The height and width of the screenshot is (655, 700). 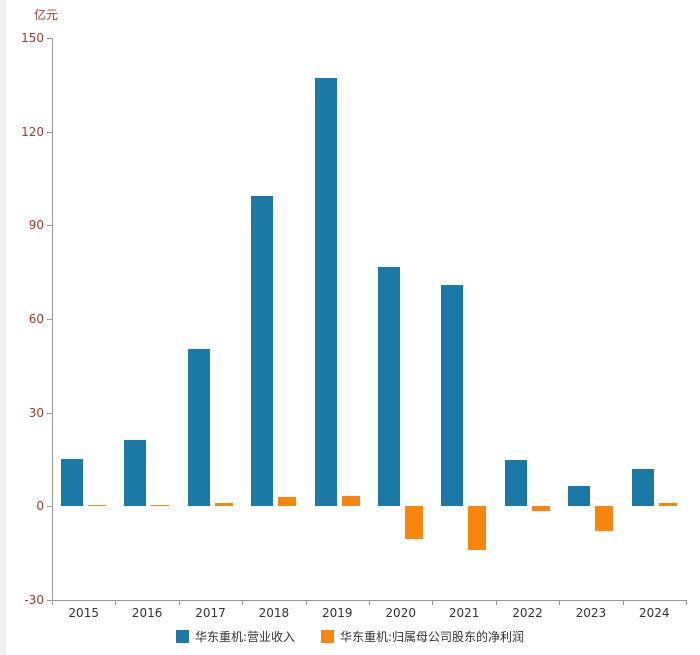 What do you see at coordinates (667, 505) in the screenshot?
I see `bar-profit-2024` at bounding box center [667, 505].